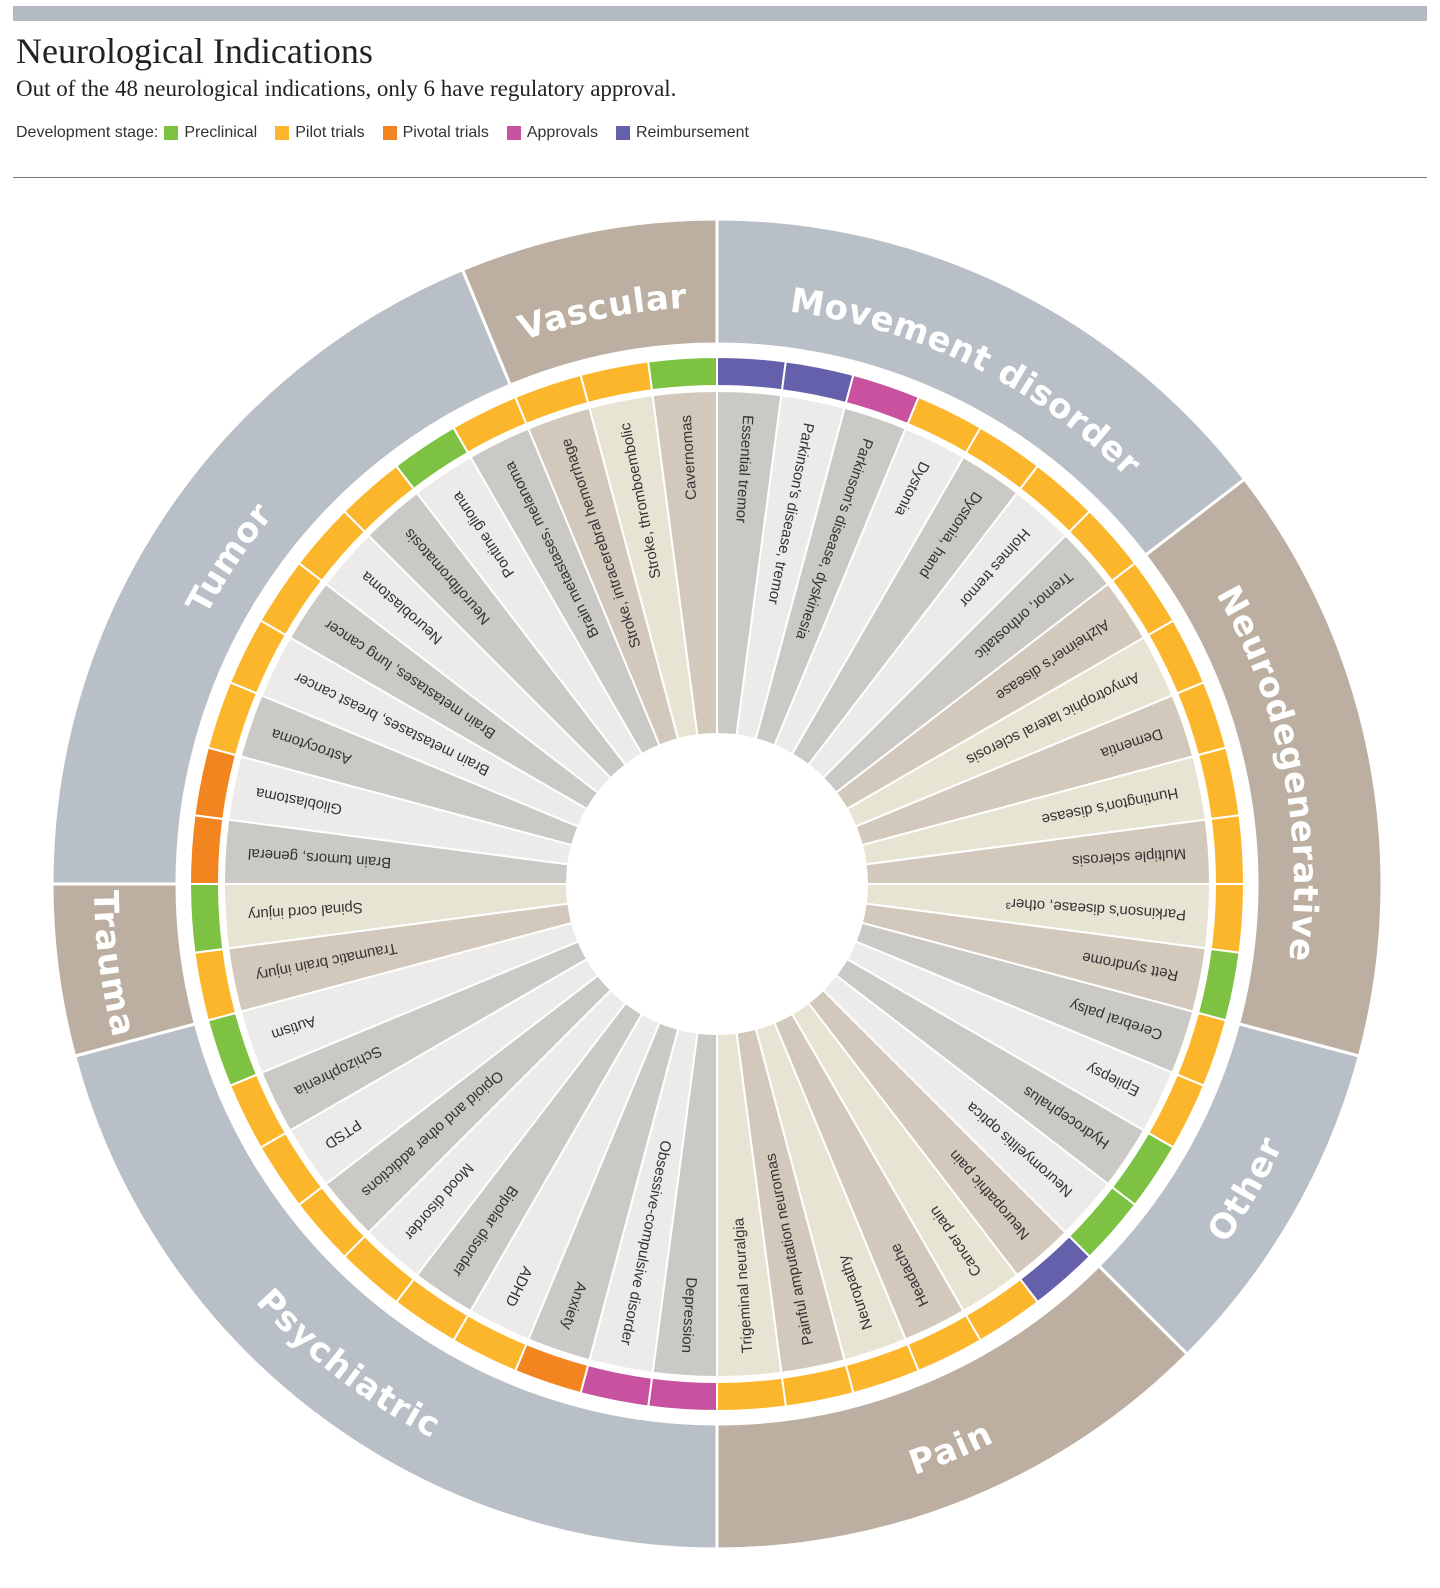 The image size is (1440, 1588). What do you see at coordinates (623, 133) in the screenshot?
I see `legend-swatch-reimbursement` at bounding box center [623, 133].